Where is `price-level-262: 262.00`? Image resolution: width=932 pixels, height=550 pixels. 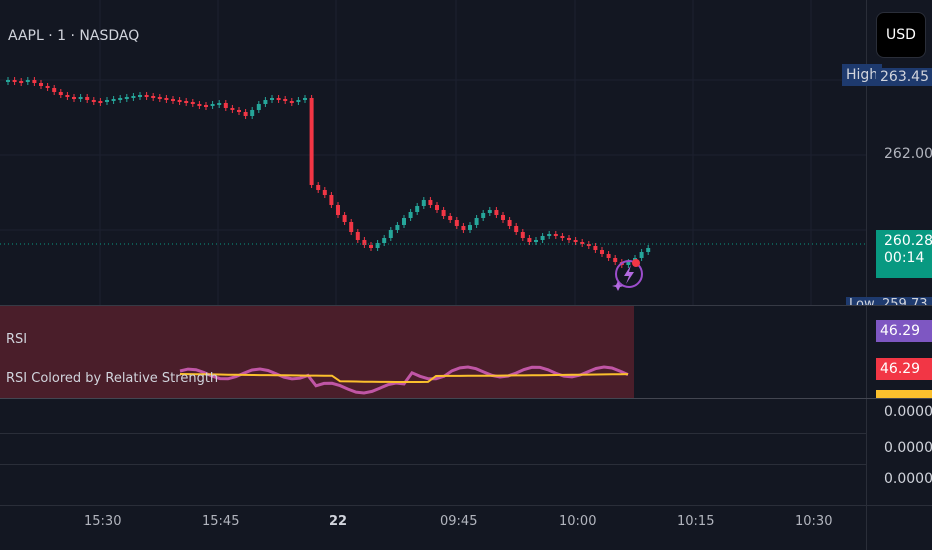 price-level-262: 262.00 is located at coordinates (908, 154).